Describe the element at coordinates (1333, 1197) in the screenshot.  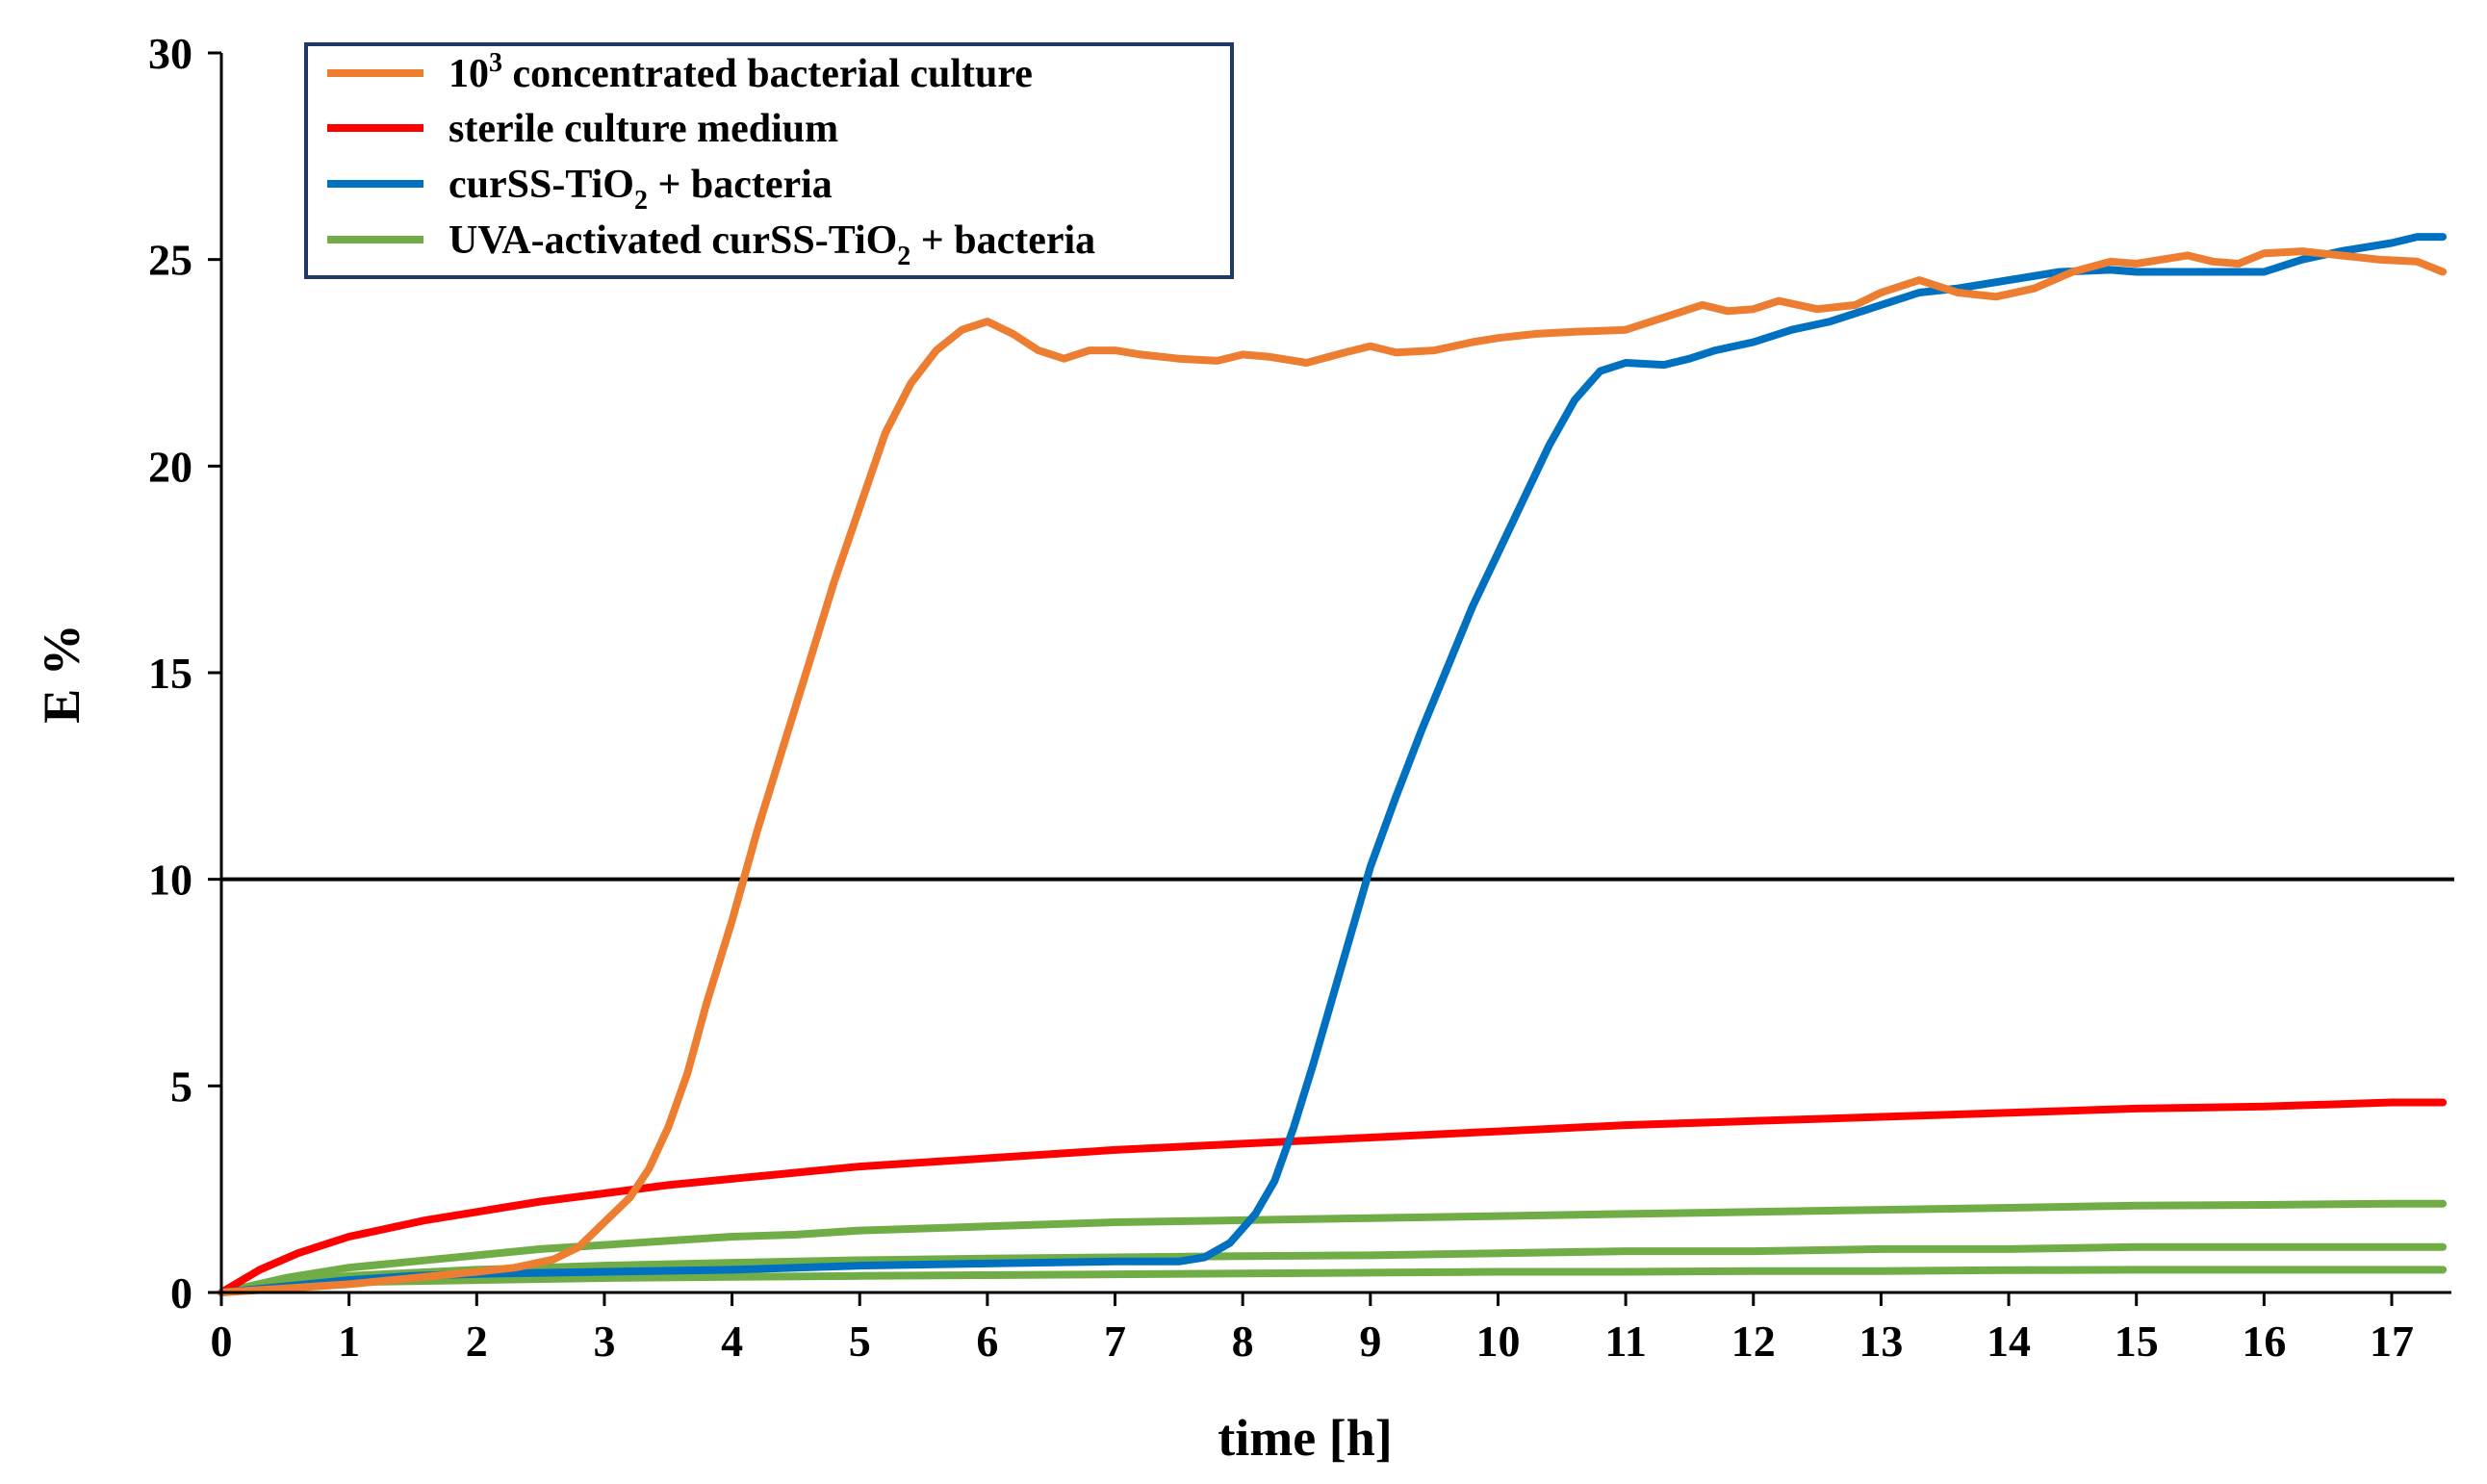
I see `series-line-sterile` at that location.